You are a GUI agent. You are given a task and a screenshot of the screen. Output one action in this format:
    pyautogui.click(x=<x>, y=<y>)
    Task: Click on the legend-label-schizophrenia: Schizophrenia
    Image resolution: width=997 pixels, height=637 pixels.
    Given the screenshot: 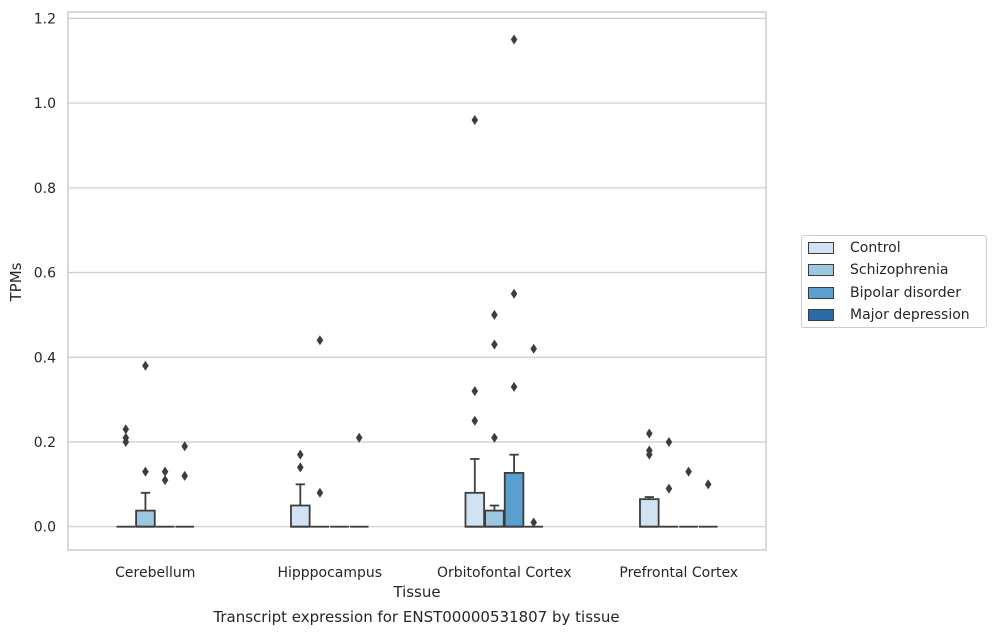 What is the action you would take?
    pyautogui.click(x=899, y=270)
    